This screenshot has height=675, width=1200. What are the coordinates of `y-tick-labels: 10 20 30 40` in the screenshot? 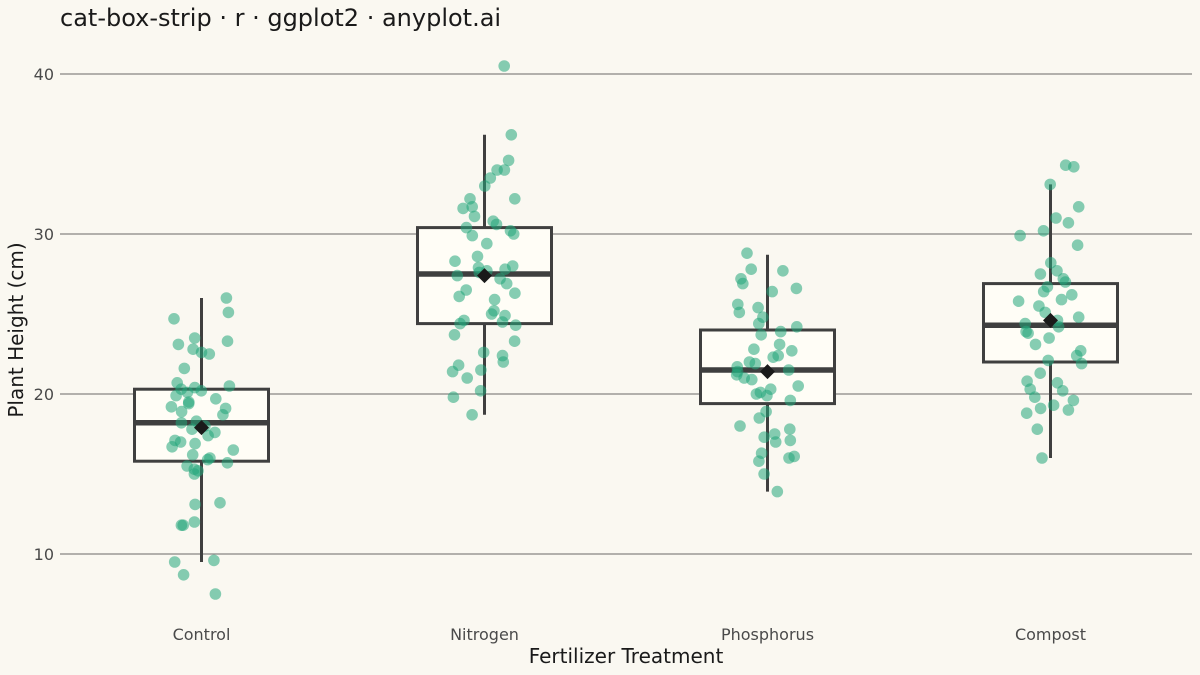 It's located at (44, 314).